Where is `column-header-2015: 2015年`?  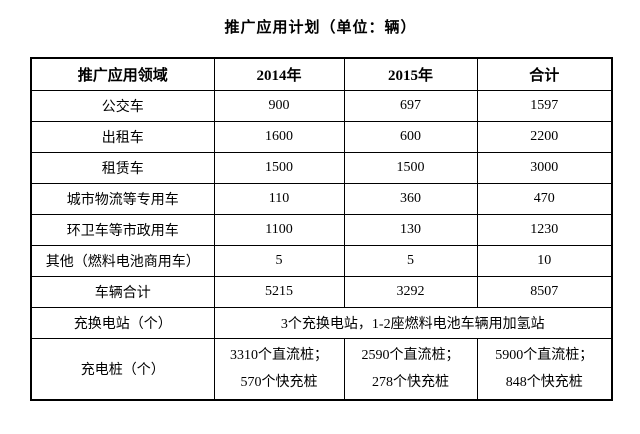
column-header-2015: 2015年 is located at coordinates (410, 74).